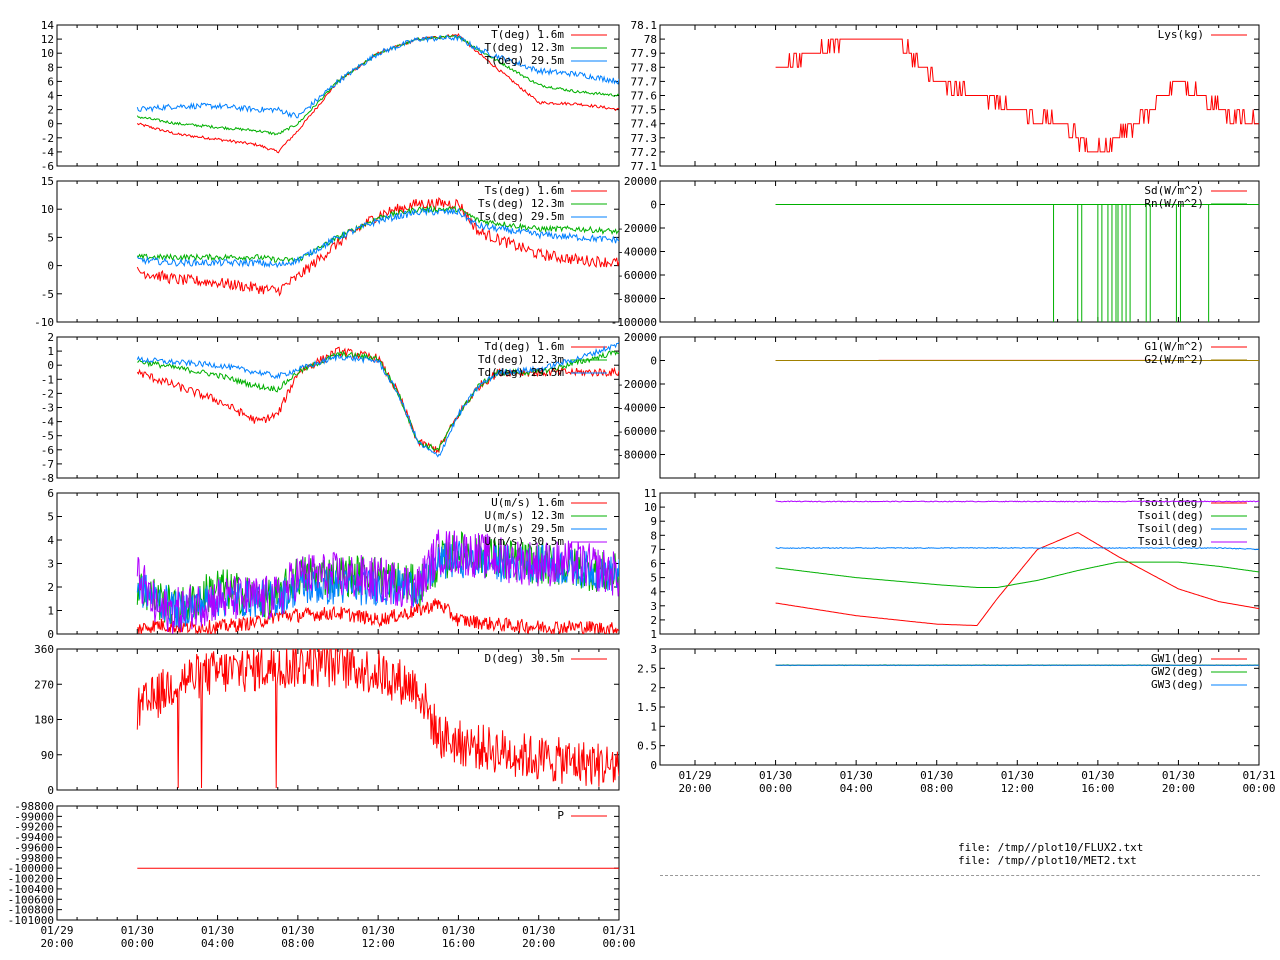 This screenshot has width=1280, height=960. What do you see at coordinates (1047, 860) in the screenshot?
I see `file-line-met: file: /tmp//plot10/MET2.txt` at bounding box center [1047, 860].